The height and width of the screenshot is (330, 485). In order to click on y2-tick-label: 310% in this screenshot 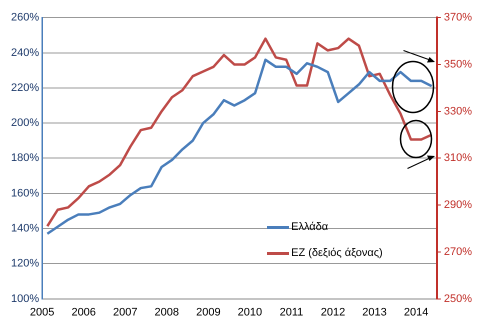, I will do `click(458, 158)`.